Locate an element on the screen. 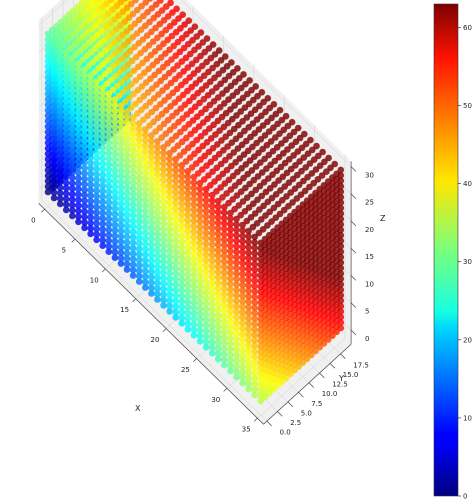  grid-line is located at coordinates (53, 13).